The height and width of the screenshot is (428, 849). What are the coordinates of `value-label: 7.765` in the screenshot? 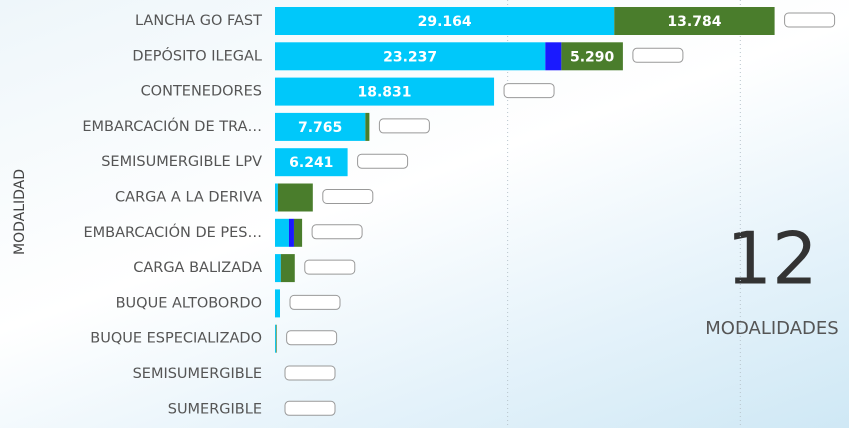 It's located at (320, 128).